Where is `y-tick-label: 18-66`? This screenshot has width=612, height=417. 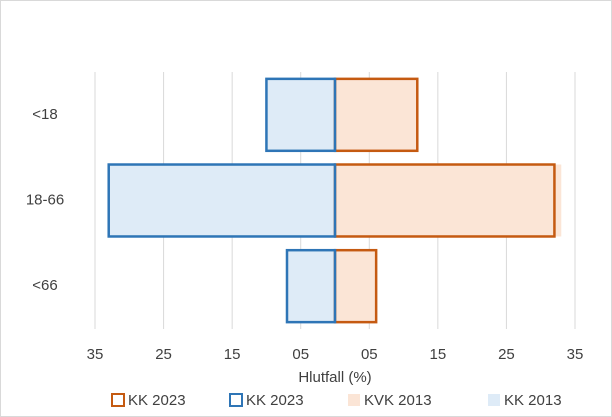 y-tick-label: 18-66 is located at coordinates (45, 199).